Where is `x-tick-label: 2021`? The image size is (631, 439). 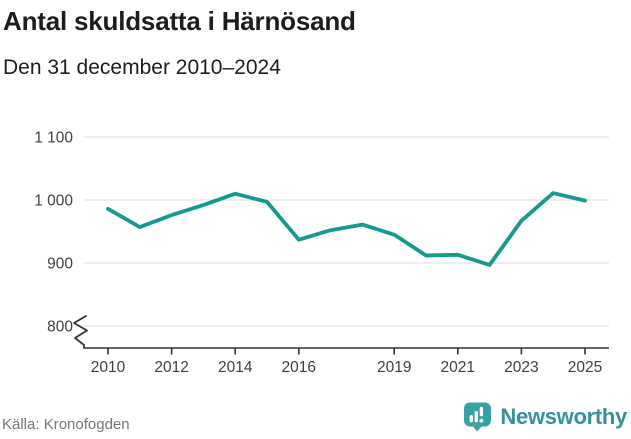 x-tick-label: 2021 is located at coordinates (458, 367).